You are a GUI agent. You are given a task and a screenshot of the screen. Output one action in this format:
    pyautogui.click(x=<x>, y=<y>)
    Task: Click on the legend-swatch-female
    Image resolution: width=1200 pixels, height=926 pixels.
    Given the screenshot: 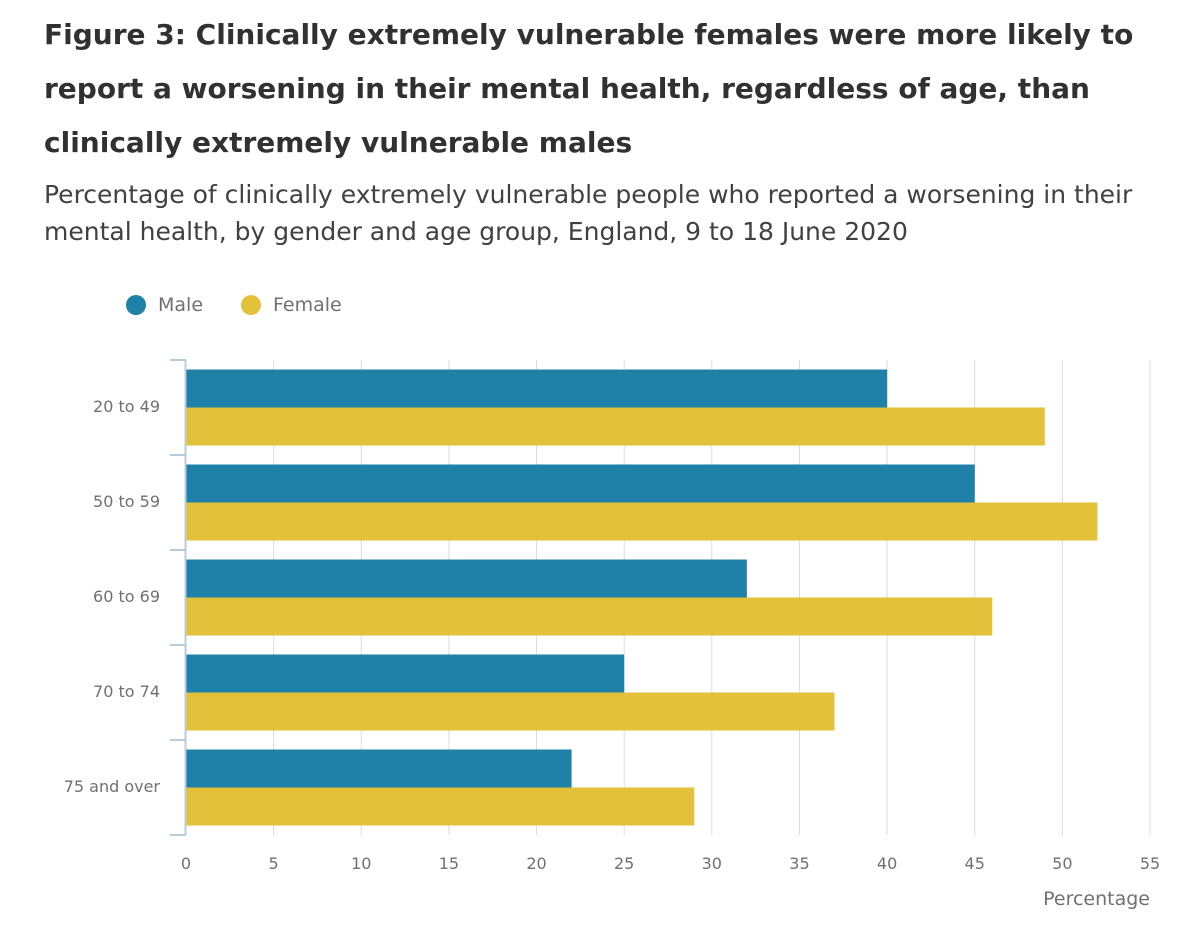 What is the action you would take?
    pyautogui.click(x=251, y=305)
    